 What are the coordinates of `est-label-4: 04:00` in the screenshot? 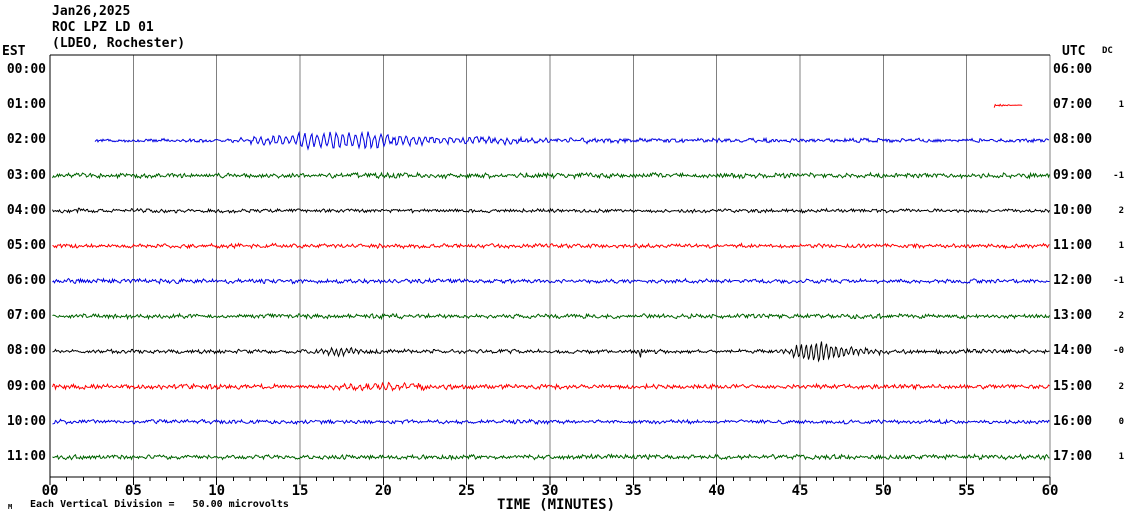 It's located at (26, 210).